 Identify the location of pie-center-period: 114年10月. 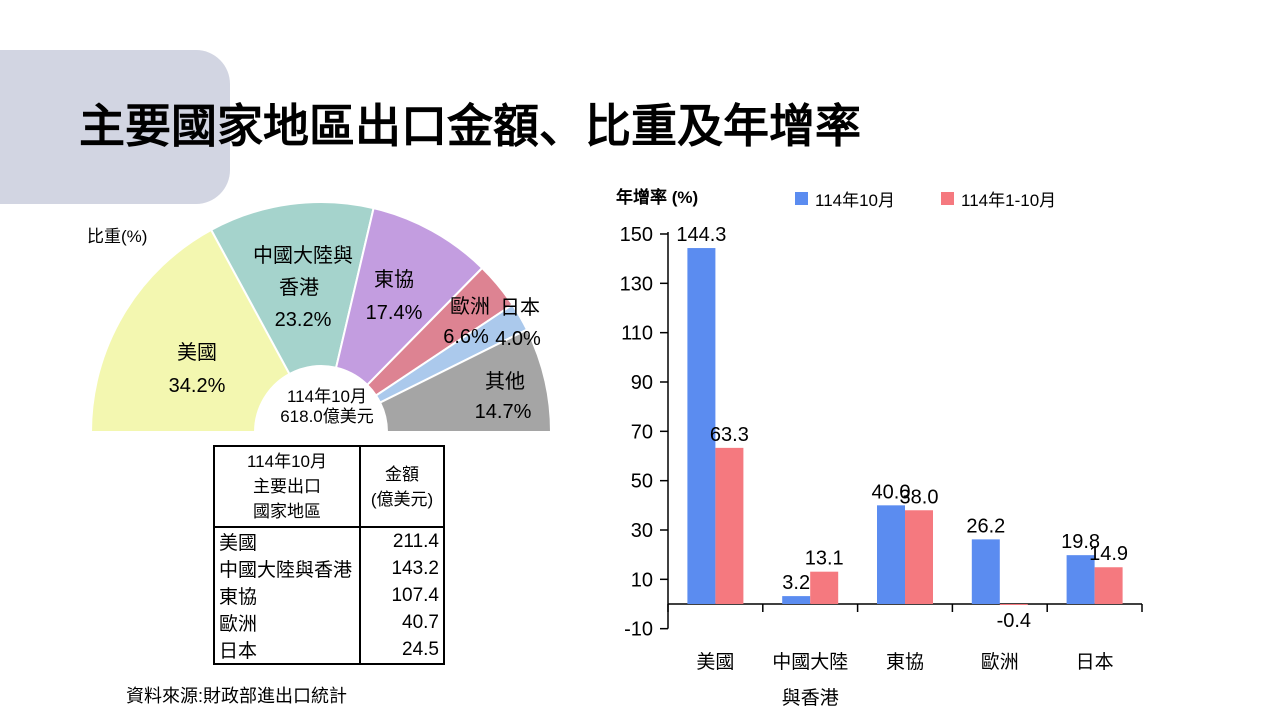
(326, 396).